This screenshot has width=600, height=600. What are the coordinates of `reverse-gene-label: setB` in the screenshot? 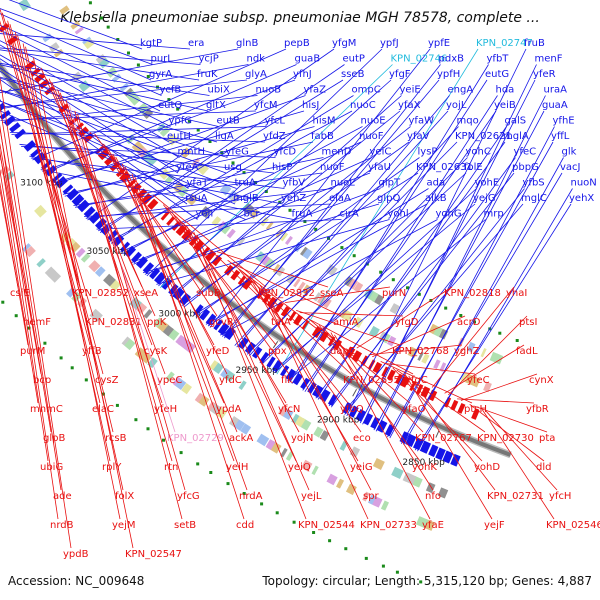 It's located at (185, 525).